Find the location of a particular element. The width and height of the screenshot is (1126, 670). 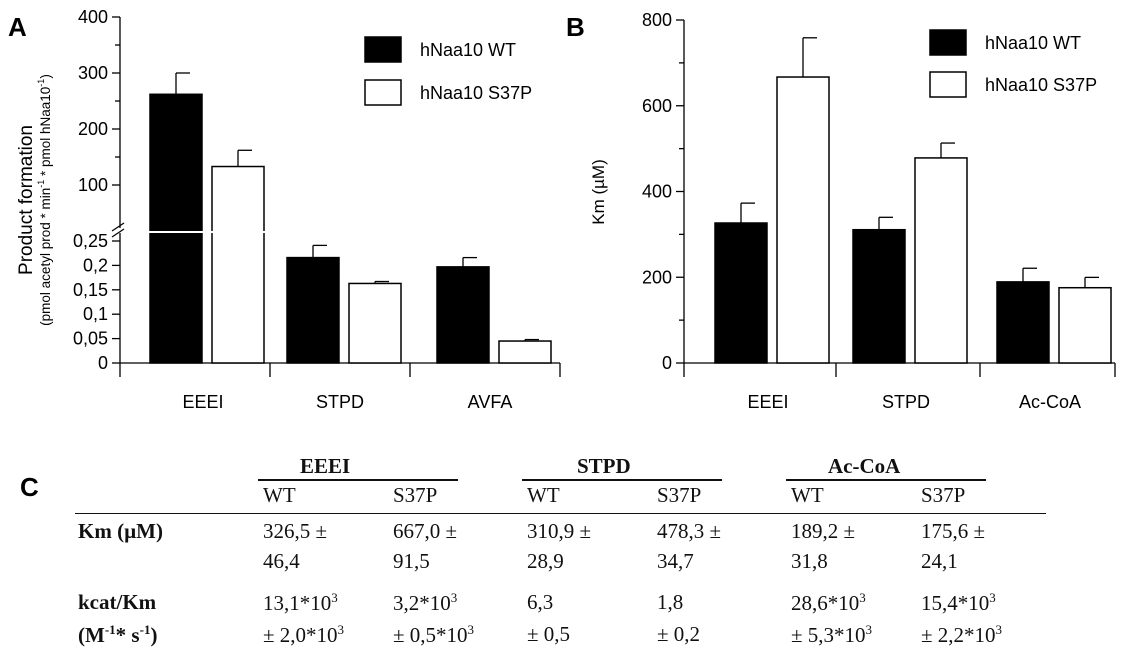

table-cell: 13,1*103 is located at coordinates (300, 602).